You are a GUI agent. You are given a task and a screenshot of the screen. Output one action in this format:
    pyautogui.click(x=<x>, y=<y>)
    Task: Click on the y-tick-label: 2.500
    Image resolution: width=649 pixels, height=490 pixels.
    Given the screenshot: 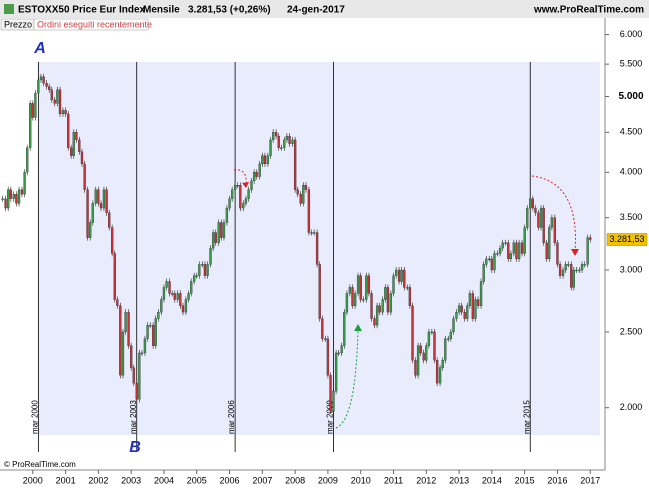 What is the action you would take?
    pyautogui.click(x=631, y=331)
    